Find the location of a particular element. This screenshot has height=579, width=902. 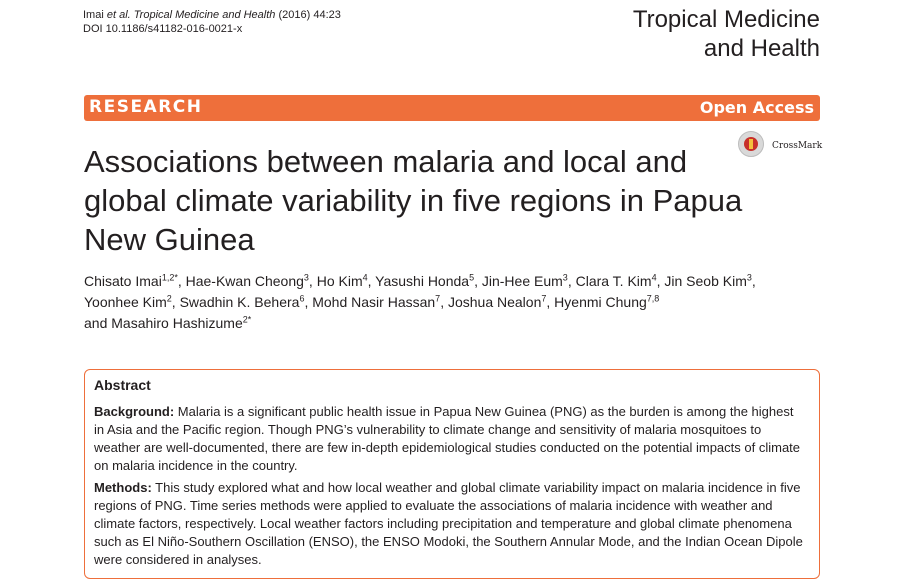

author-name: Joshua Nealon is located at coordinates (494, 302).